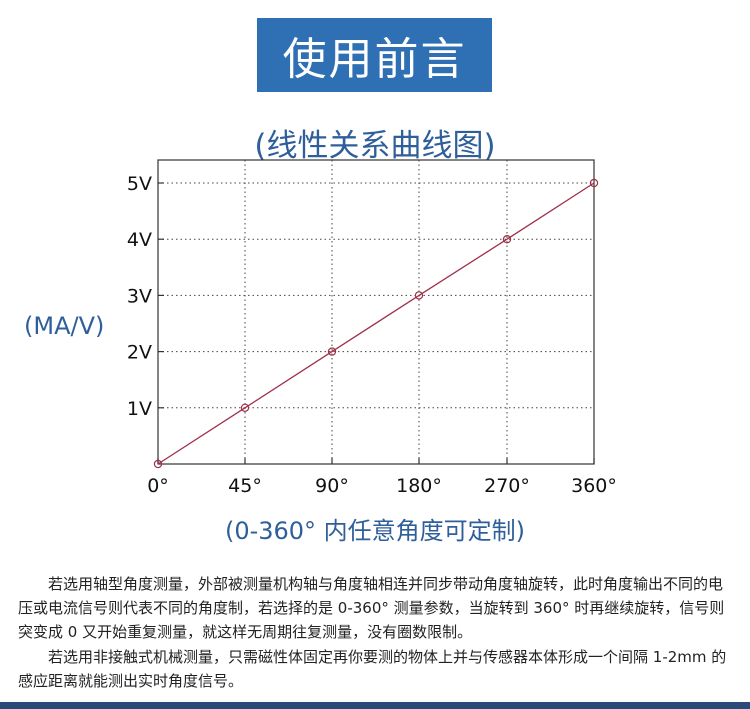 The width and height of the screenshot is (750, 709). What do you see at coordinates (64, 326) in the screenshot?
I see `y-axis-label: (MA/V)` at bounding box center [64, 326].